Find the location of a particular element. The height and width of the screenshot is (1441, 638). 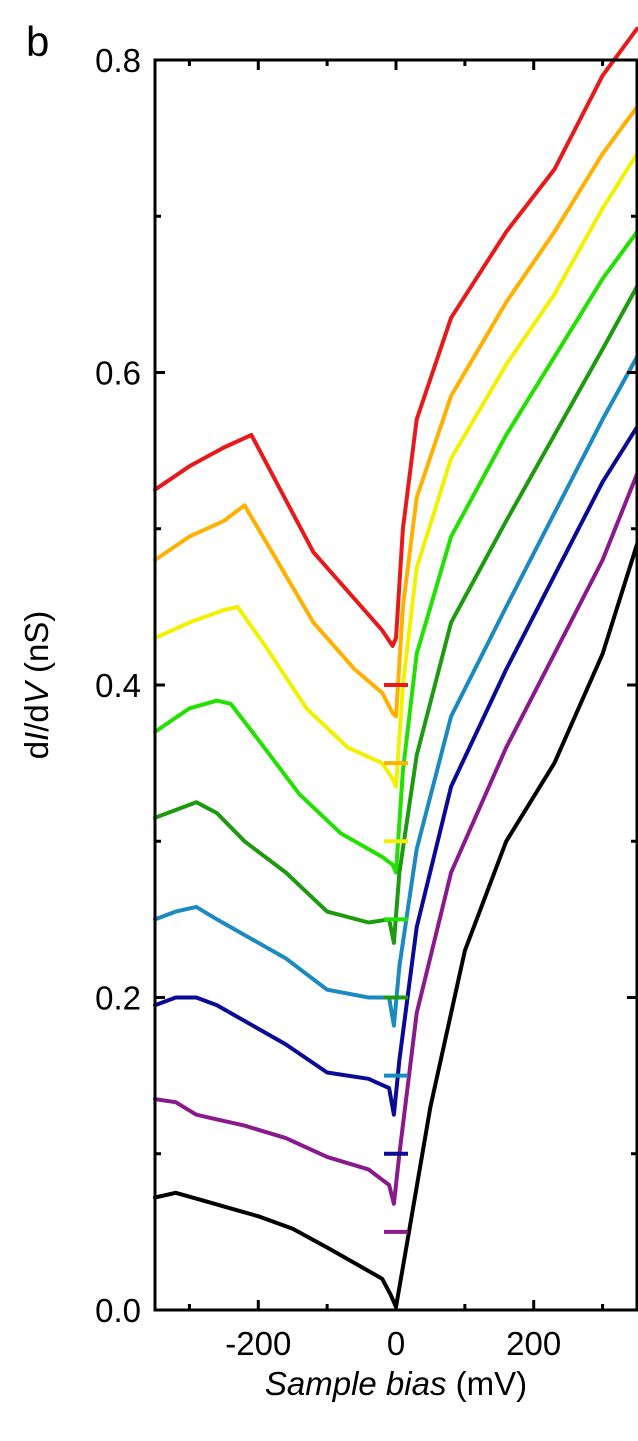

y-tick-label: 0.6 is located at coordinates (118, 373).